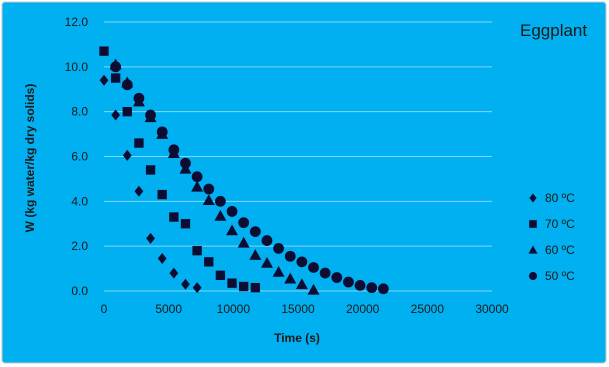 The width and height of the screenshot is (609, 367). Describe the element at coordinates (104, 309) in the screenshot. I see `x-tick-label: 0` at that location.